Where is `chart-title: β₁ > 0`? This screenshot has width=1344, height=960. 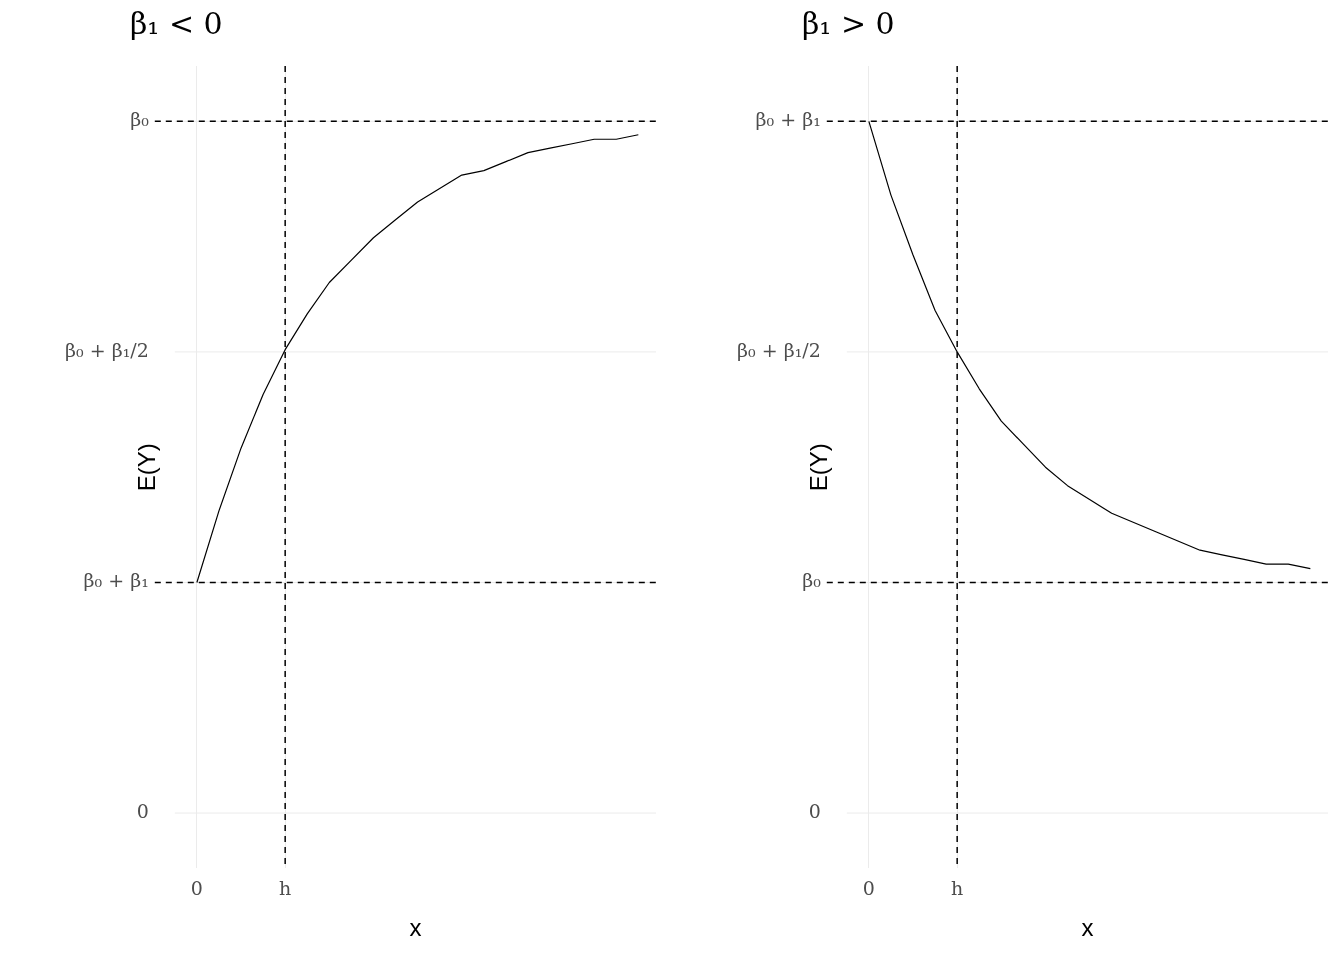
chart-title: β₁ > 0 is located at coordinates (848, 23).